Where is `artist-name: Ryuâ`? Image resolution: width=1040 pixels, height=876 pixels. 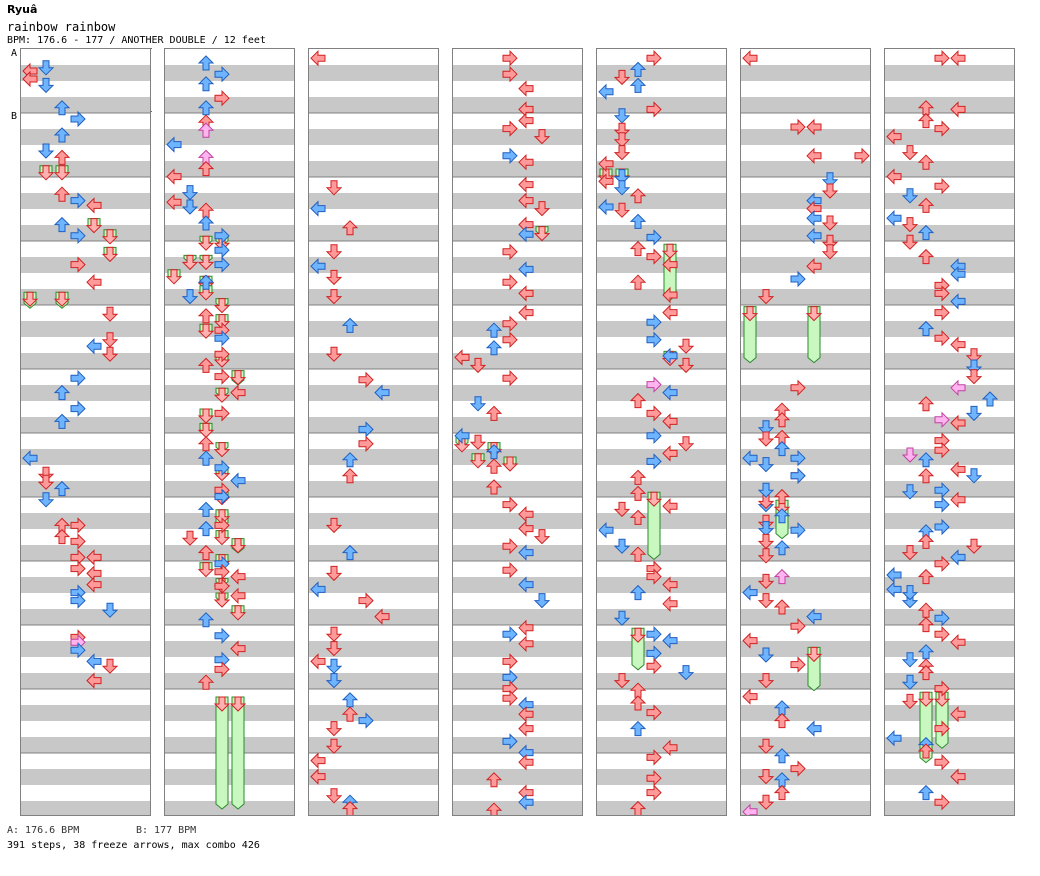 artist-name: Ryuâ is located at coordinates (22, 9).